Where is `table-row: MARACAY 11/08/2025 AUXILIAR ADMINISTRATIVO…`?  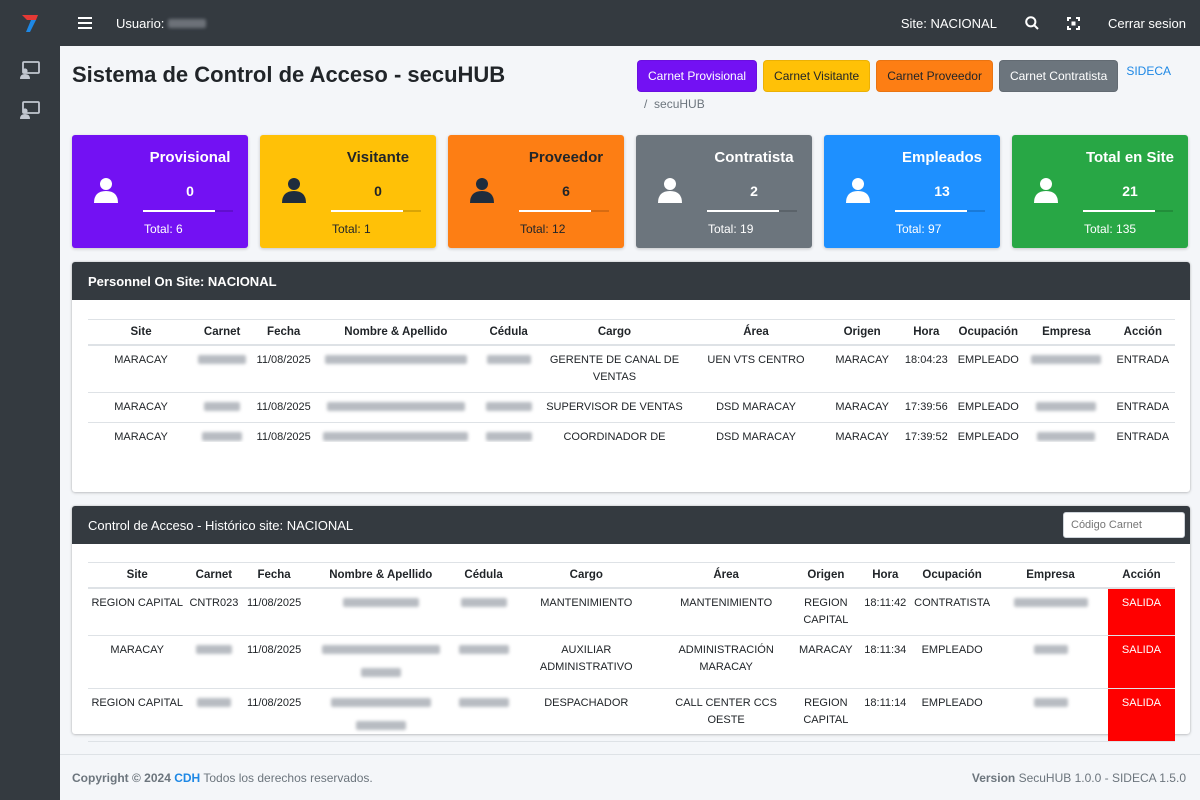 table-row: MARACAY 11/08/2025 AUXILIAR ADMINISTRATIVO… is located at coordinates (631, 662).